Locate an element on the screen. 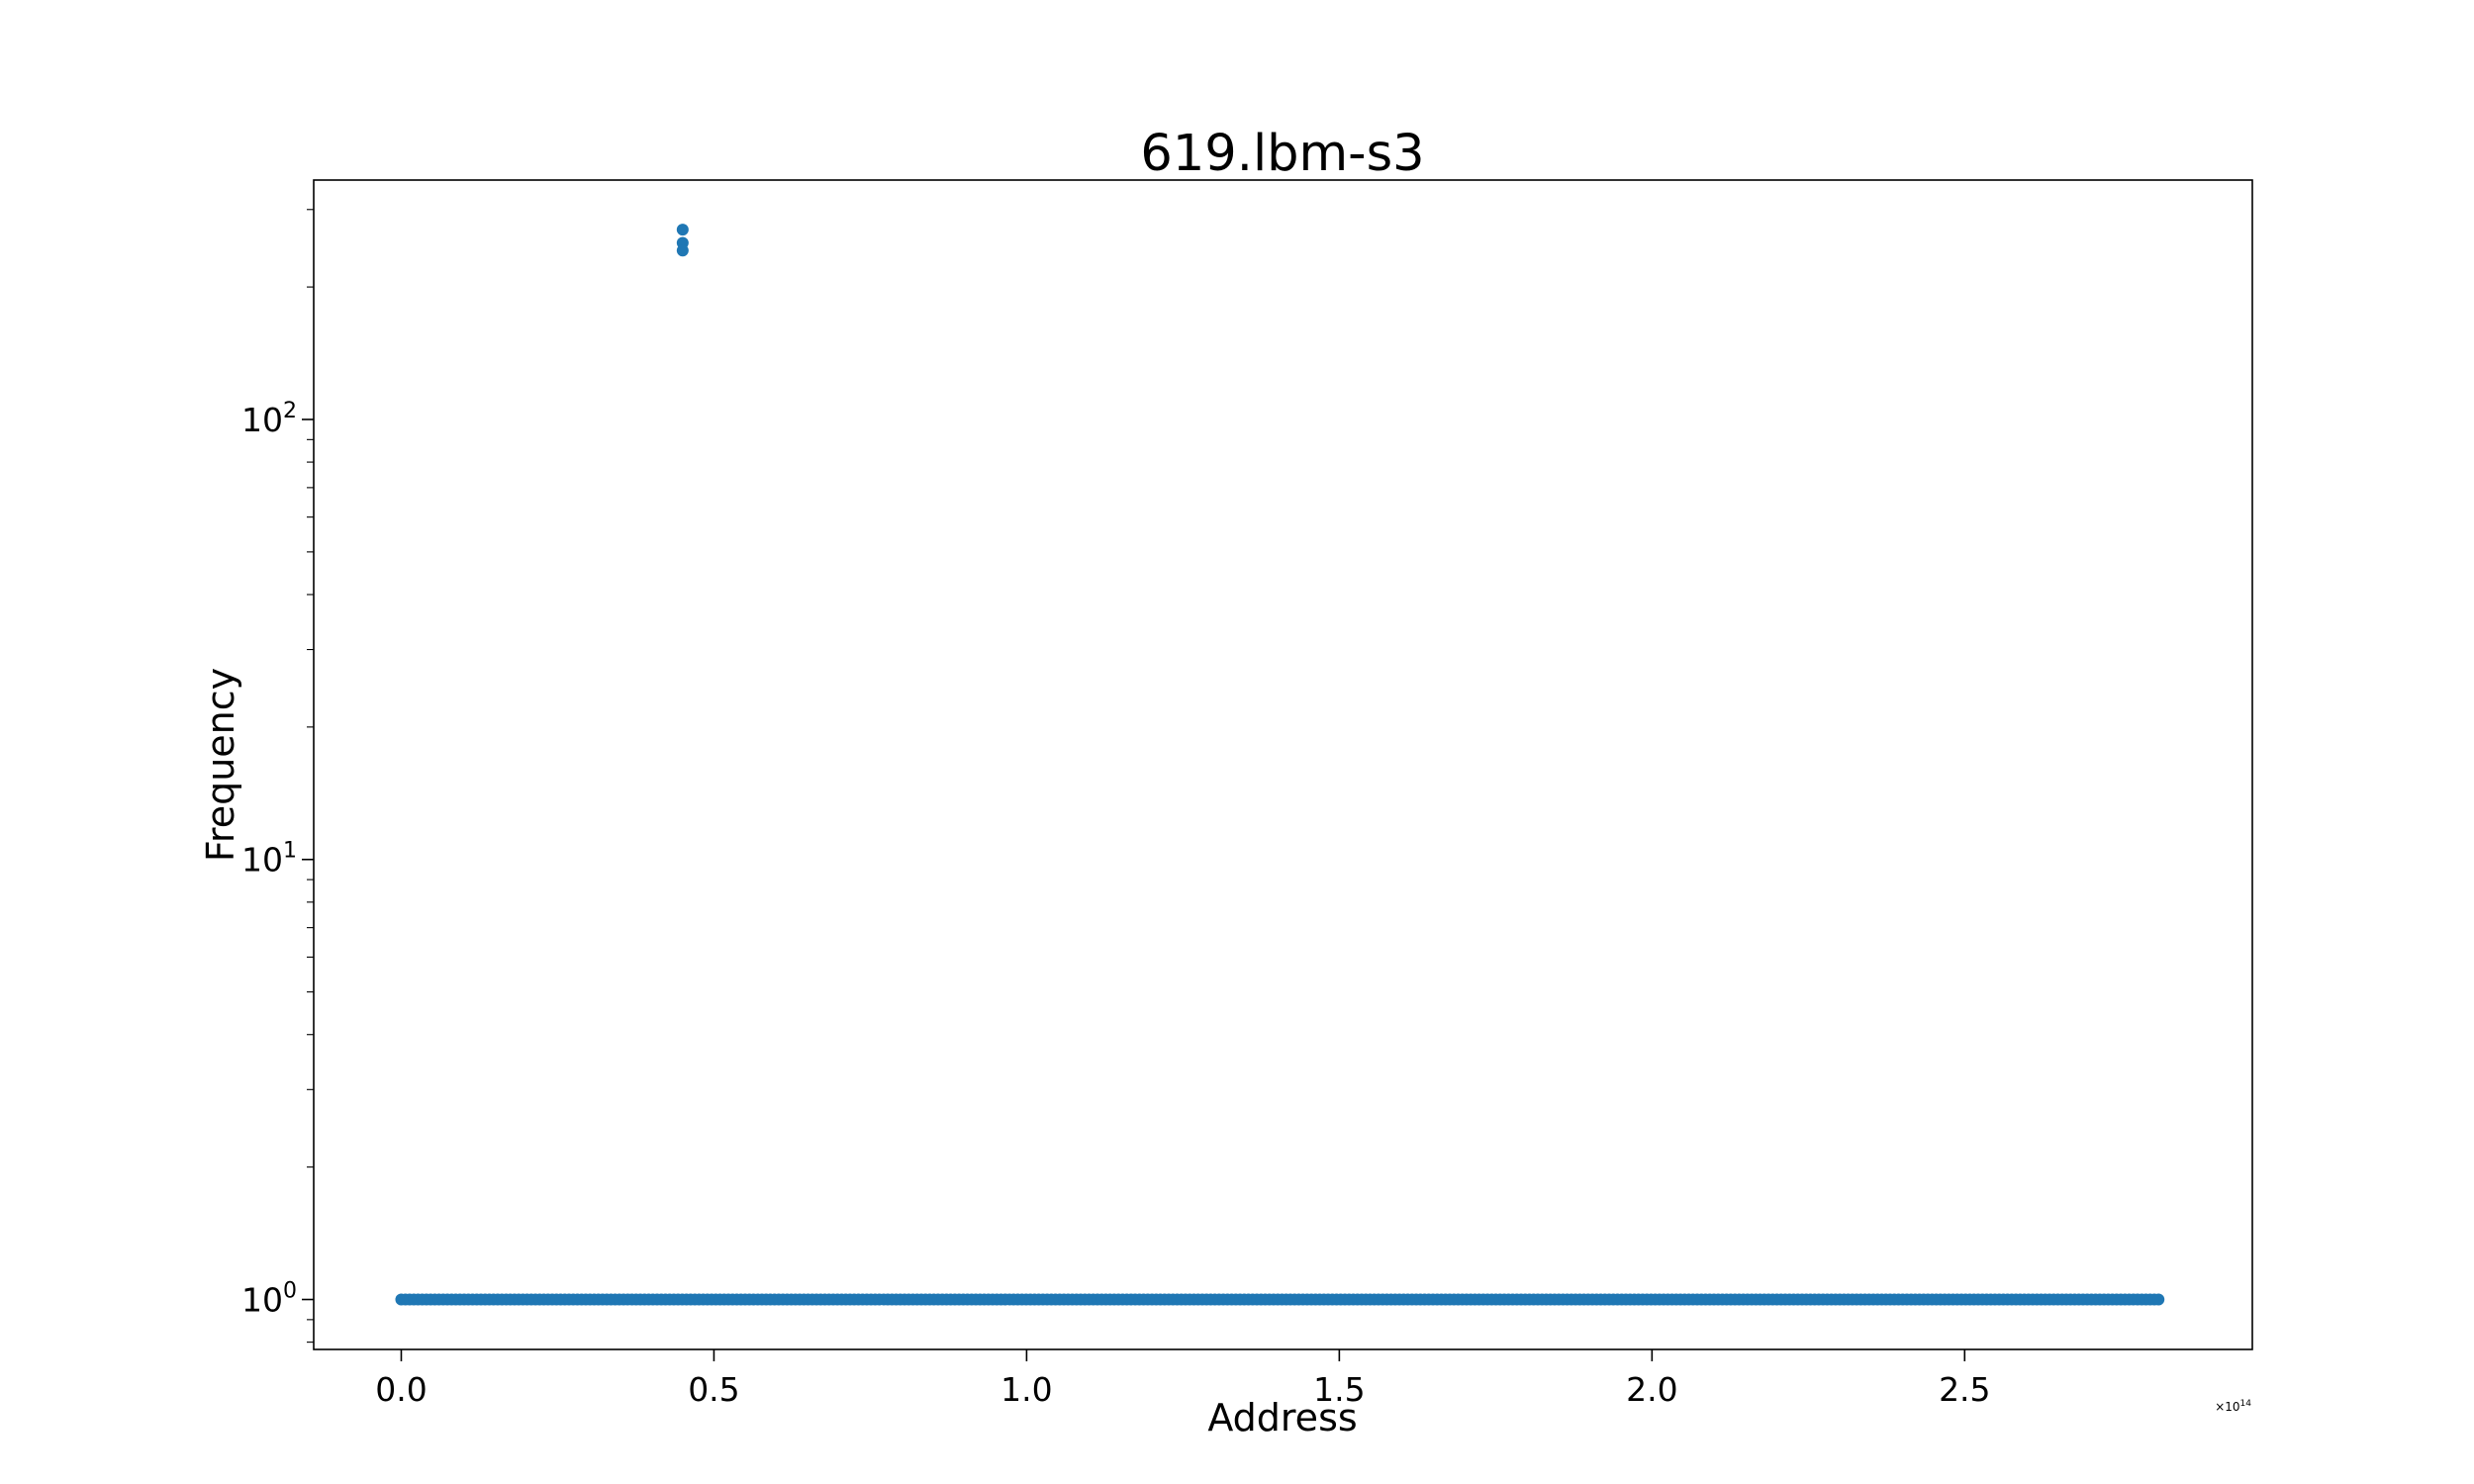 The height and width of the screenshot is (1484, 2474). x-tick-label: 1.0 is located at coordinates (1026, 1389).